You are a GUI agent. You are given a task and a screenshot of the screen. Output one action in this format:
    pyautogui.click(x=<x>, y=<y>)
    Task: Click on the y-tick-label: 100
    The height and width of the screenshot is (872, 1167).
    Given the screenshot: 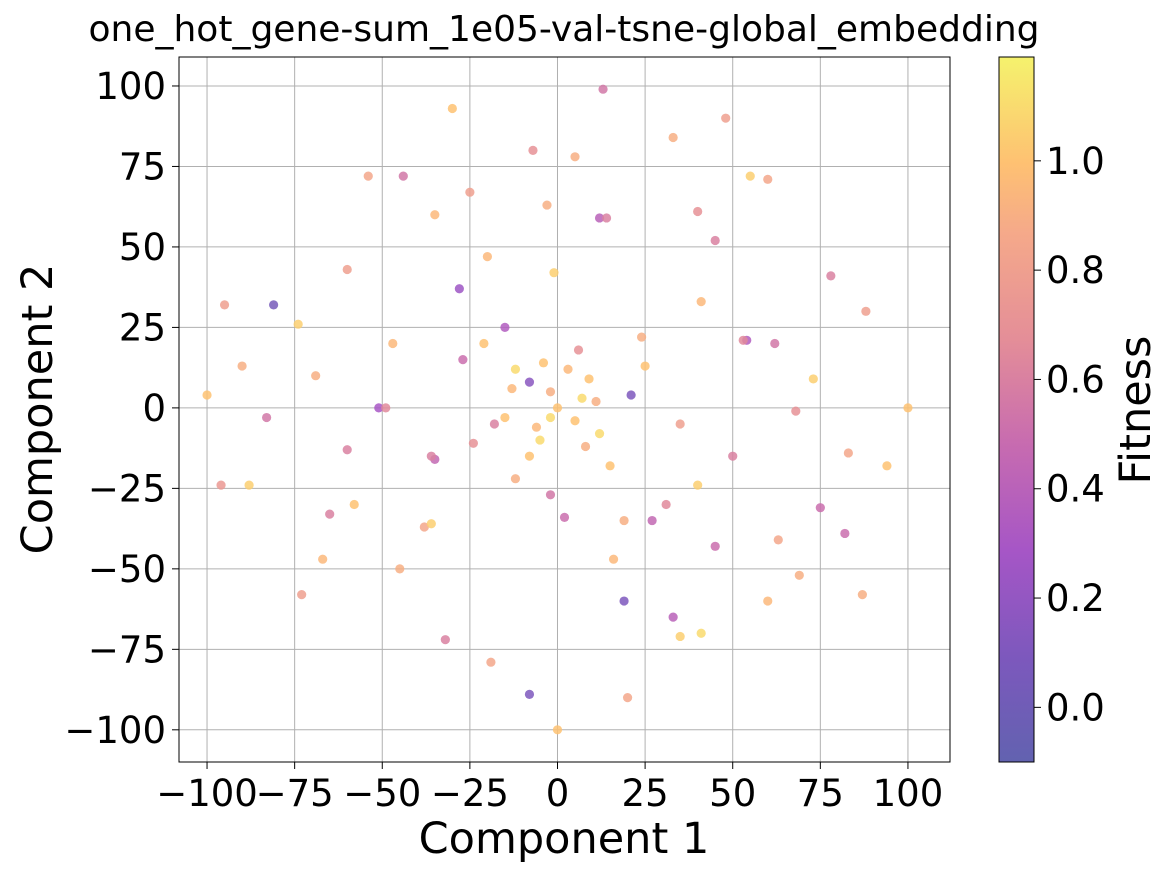 What is the action you would take?
    pyautogui.click(x=130, y=86)
    